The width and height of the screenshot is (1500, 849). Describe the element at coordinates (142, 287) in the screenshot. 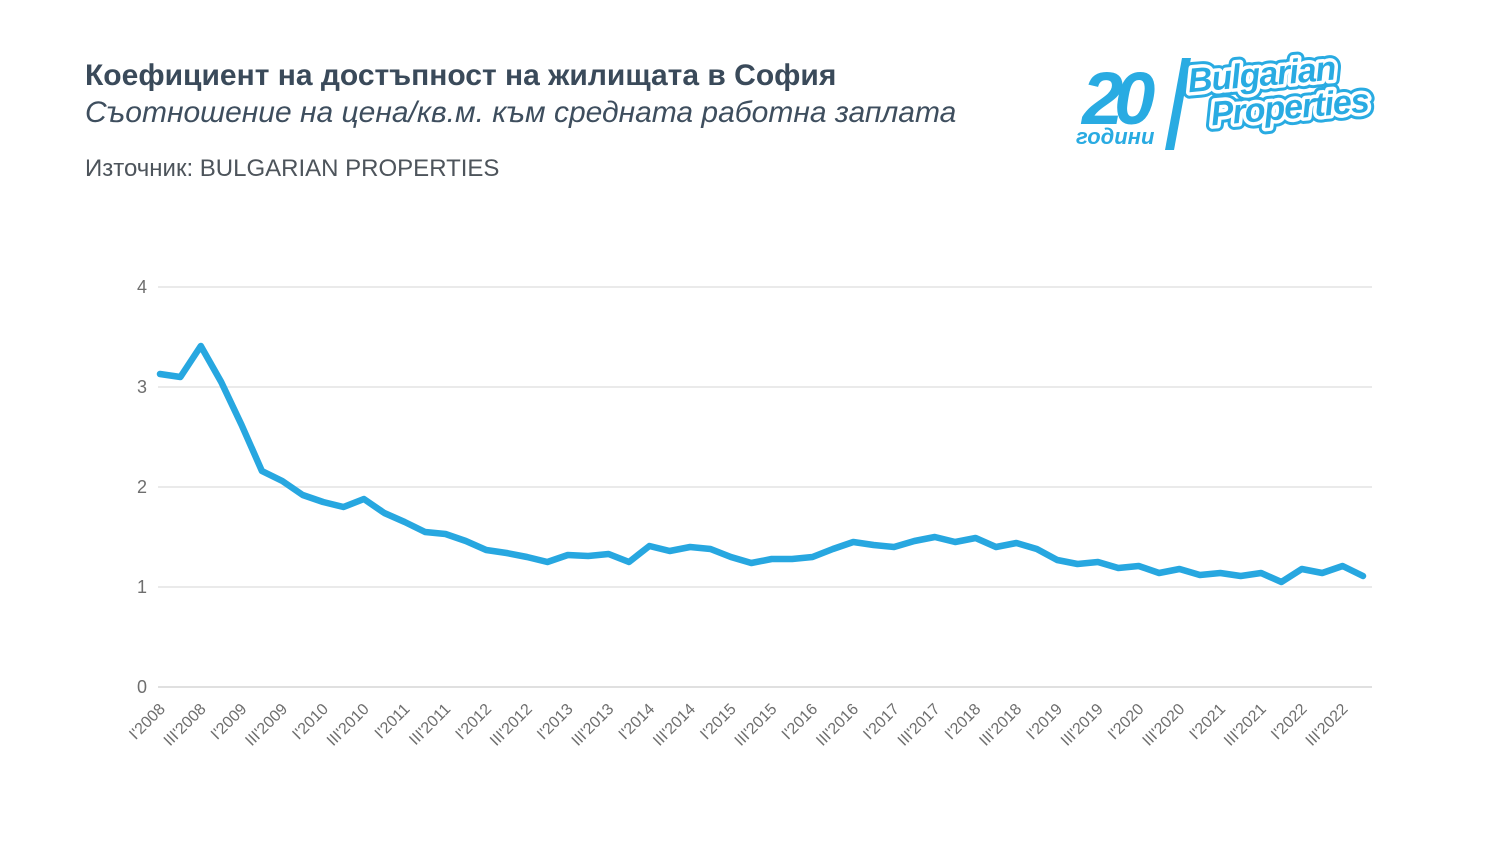

I see `y-tick-label-4: 4` at that location.